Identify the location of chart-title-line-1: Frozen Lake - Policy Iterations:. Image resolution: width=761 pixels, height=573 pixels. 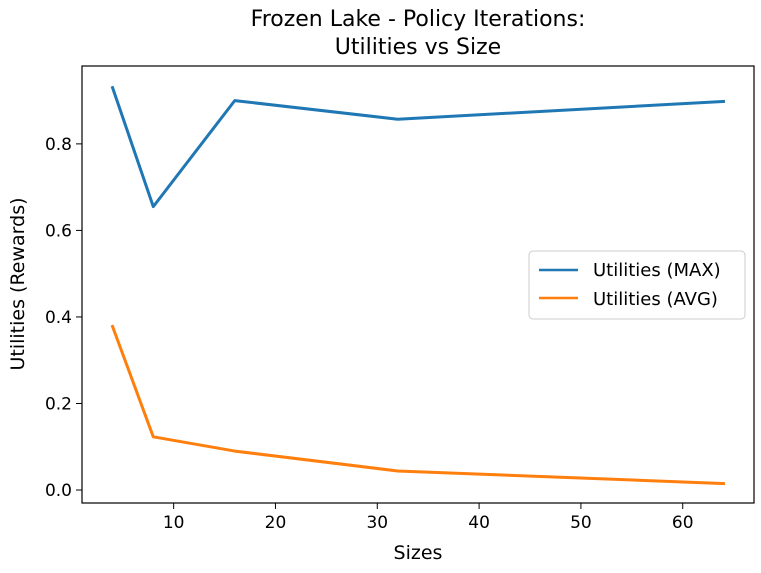
(418, 19).